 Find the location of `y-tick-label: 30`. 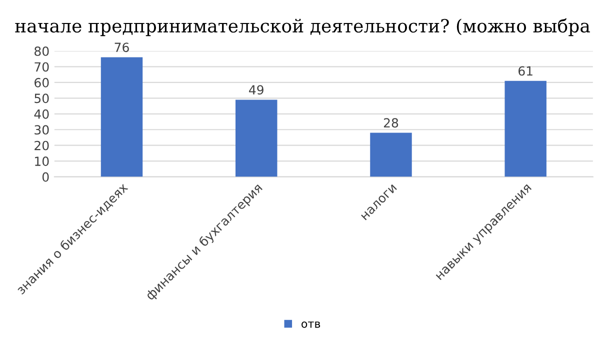

y-tick-label: 30 is located at coordinates (41, 130).